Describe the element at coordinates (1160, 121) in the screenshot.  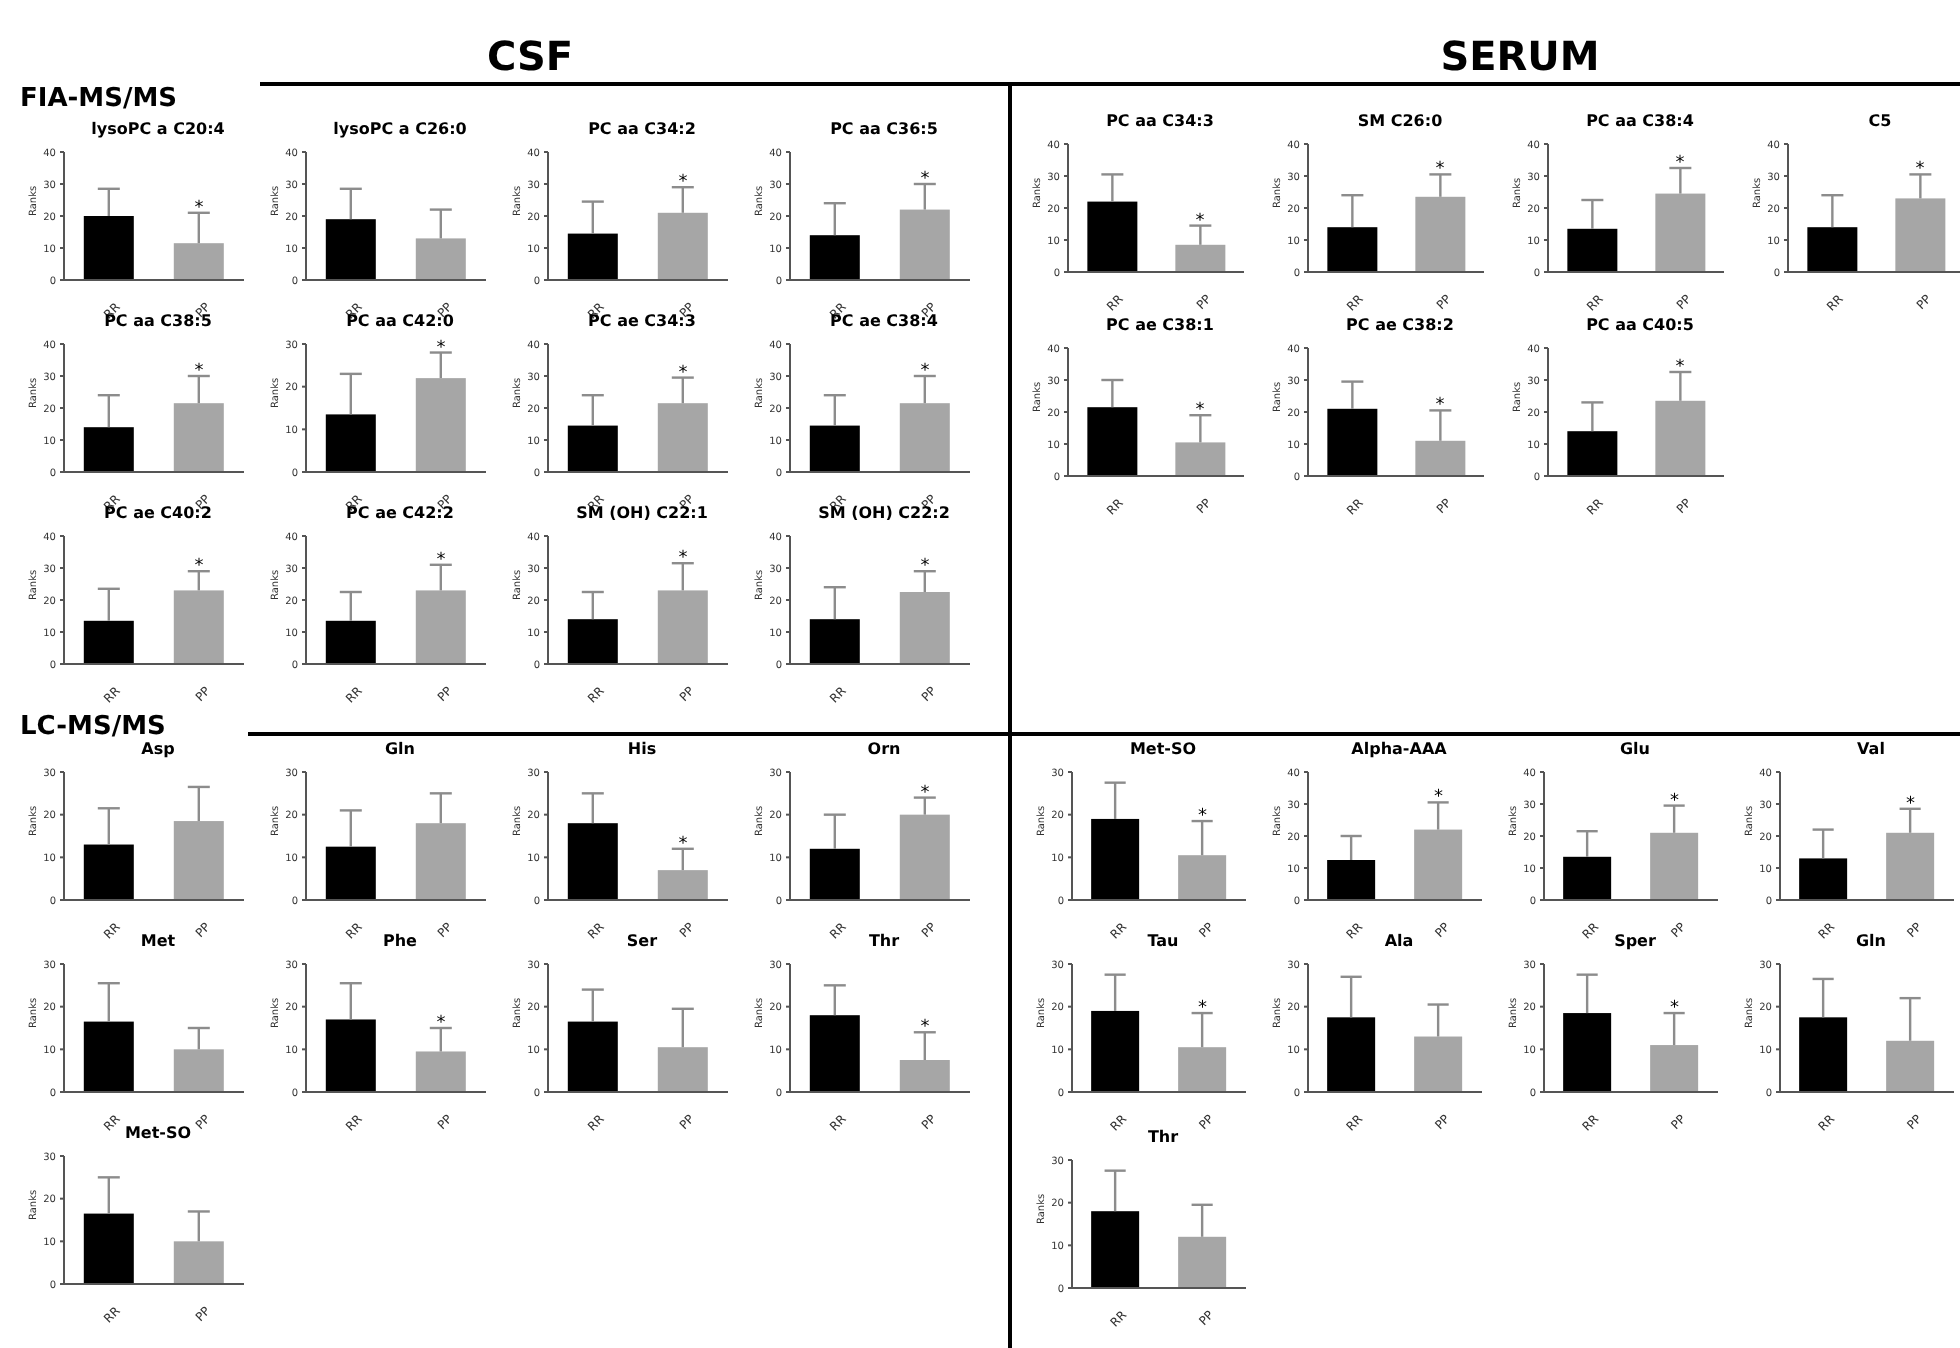
I see `chart-title: PC aa C34:3` at that location.